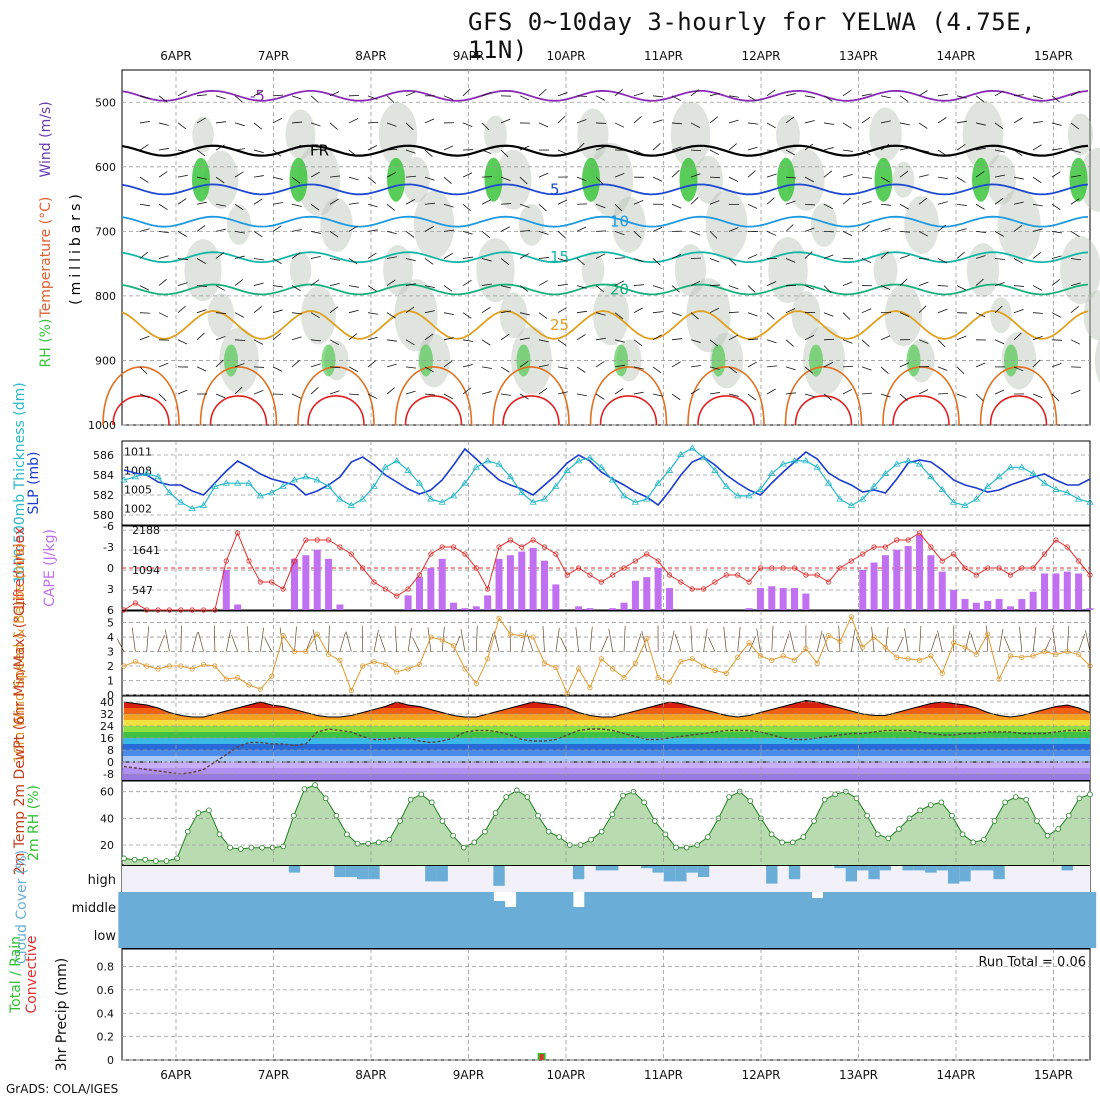 The image size is (1100, 1100). What do you see at coordinates (760, 56) in the screenshot?
I see `date-label-top: 12APR` at bounding box center [760, 56].